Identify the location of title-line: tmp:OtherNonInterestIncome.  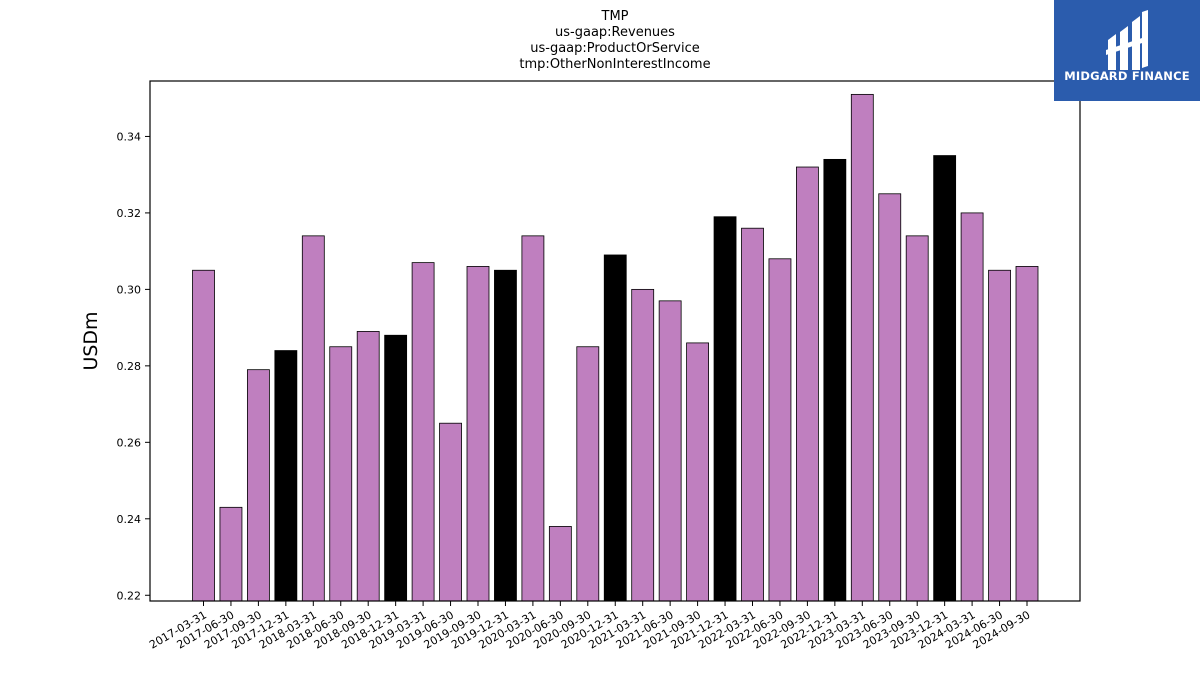
(614, 64).